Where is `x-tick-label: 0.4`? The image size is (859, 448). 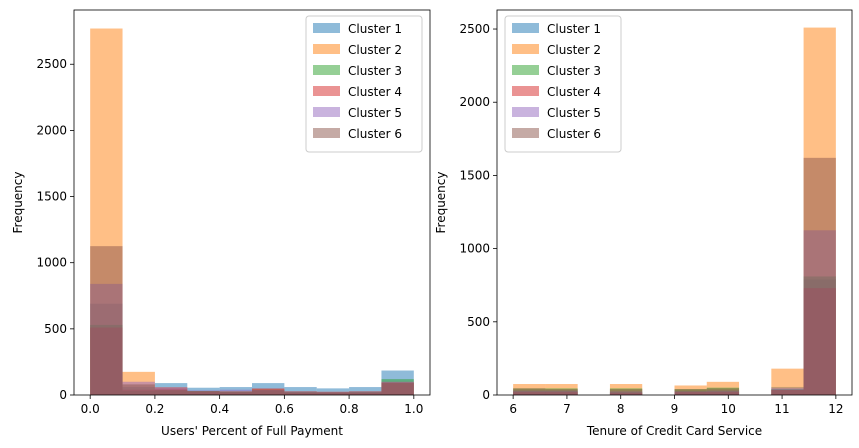 x-tick-label: 0.4 is located at coordinates (219, 409).